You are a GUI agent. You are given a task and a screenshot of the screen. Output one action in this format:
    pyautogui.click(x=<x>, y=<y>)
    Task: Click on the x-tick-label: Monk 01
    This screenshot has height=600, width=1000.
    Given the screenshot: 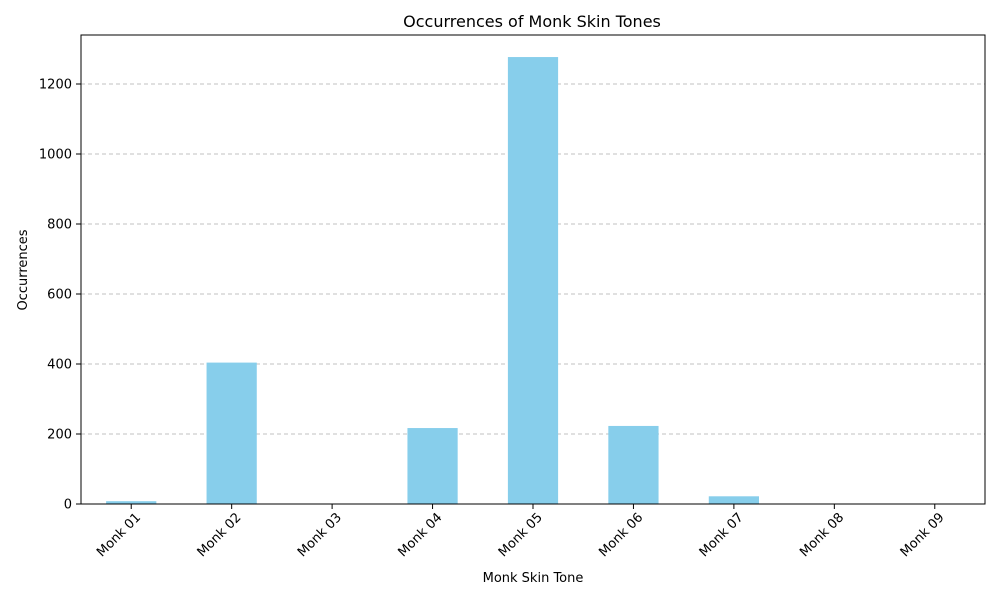 What is the action you would take?
    pyautogui.click(x=119, y=535)
    